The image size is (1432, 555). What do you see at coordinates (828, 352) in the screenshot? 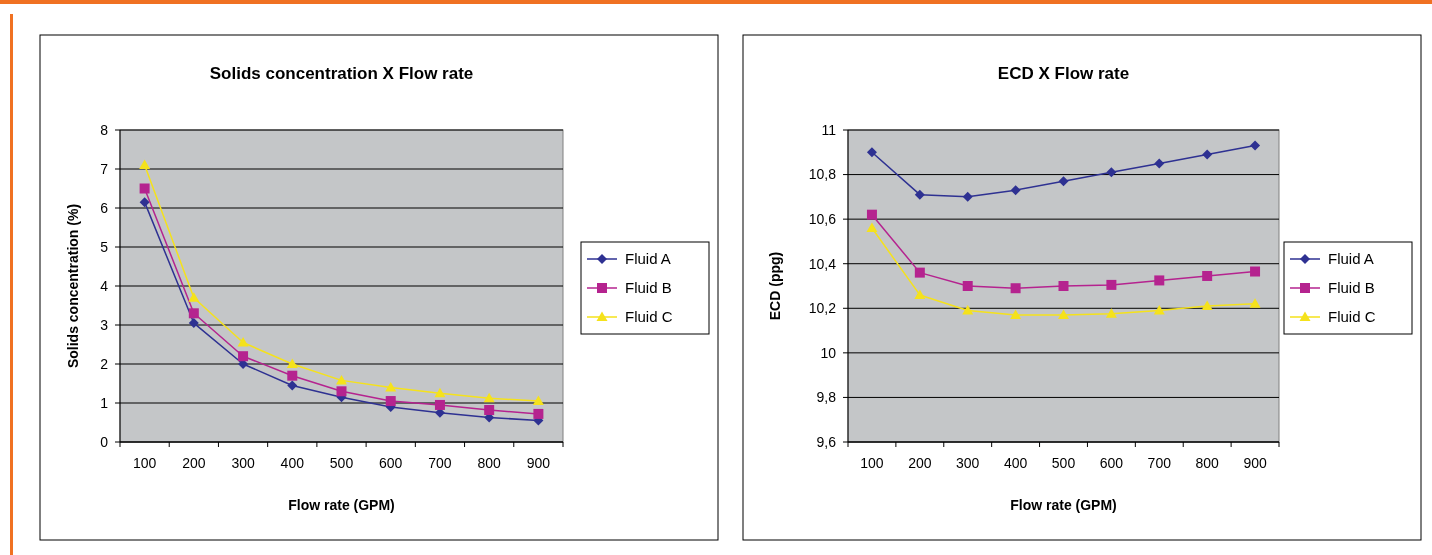
I see `y-tick-label: 10` at bounding box center [828, 352].